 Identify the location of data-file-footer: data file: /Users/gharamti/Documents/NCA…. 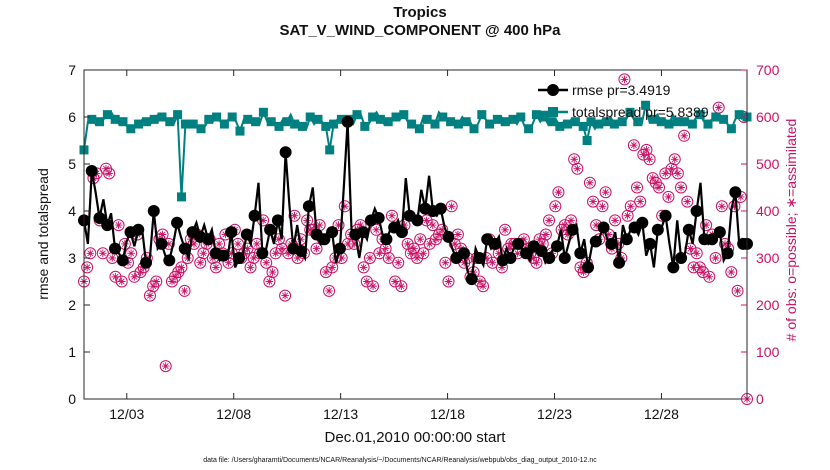
(400, 460).